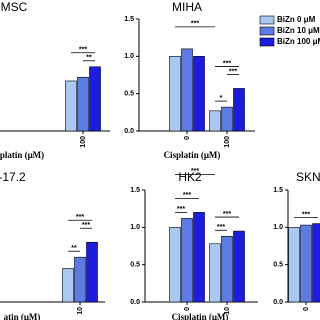 This screenshot has height=320, width=320. Describe the element at coordinates (190, 177) in the screenshot. I see `panel-title: HK2` at that location.